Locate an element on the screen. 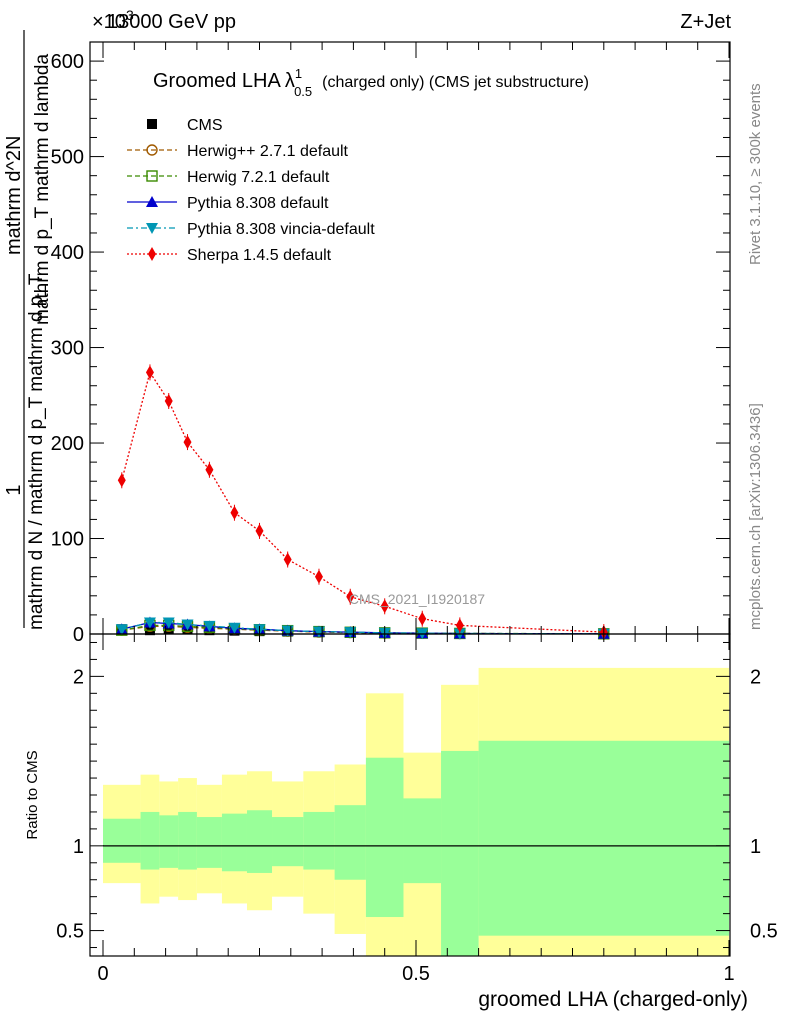 This screenshot has height=1024, width=786. x-axis-title: groomed LHA (charged-only) is located at coordinates (613, 999).